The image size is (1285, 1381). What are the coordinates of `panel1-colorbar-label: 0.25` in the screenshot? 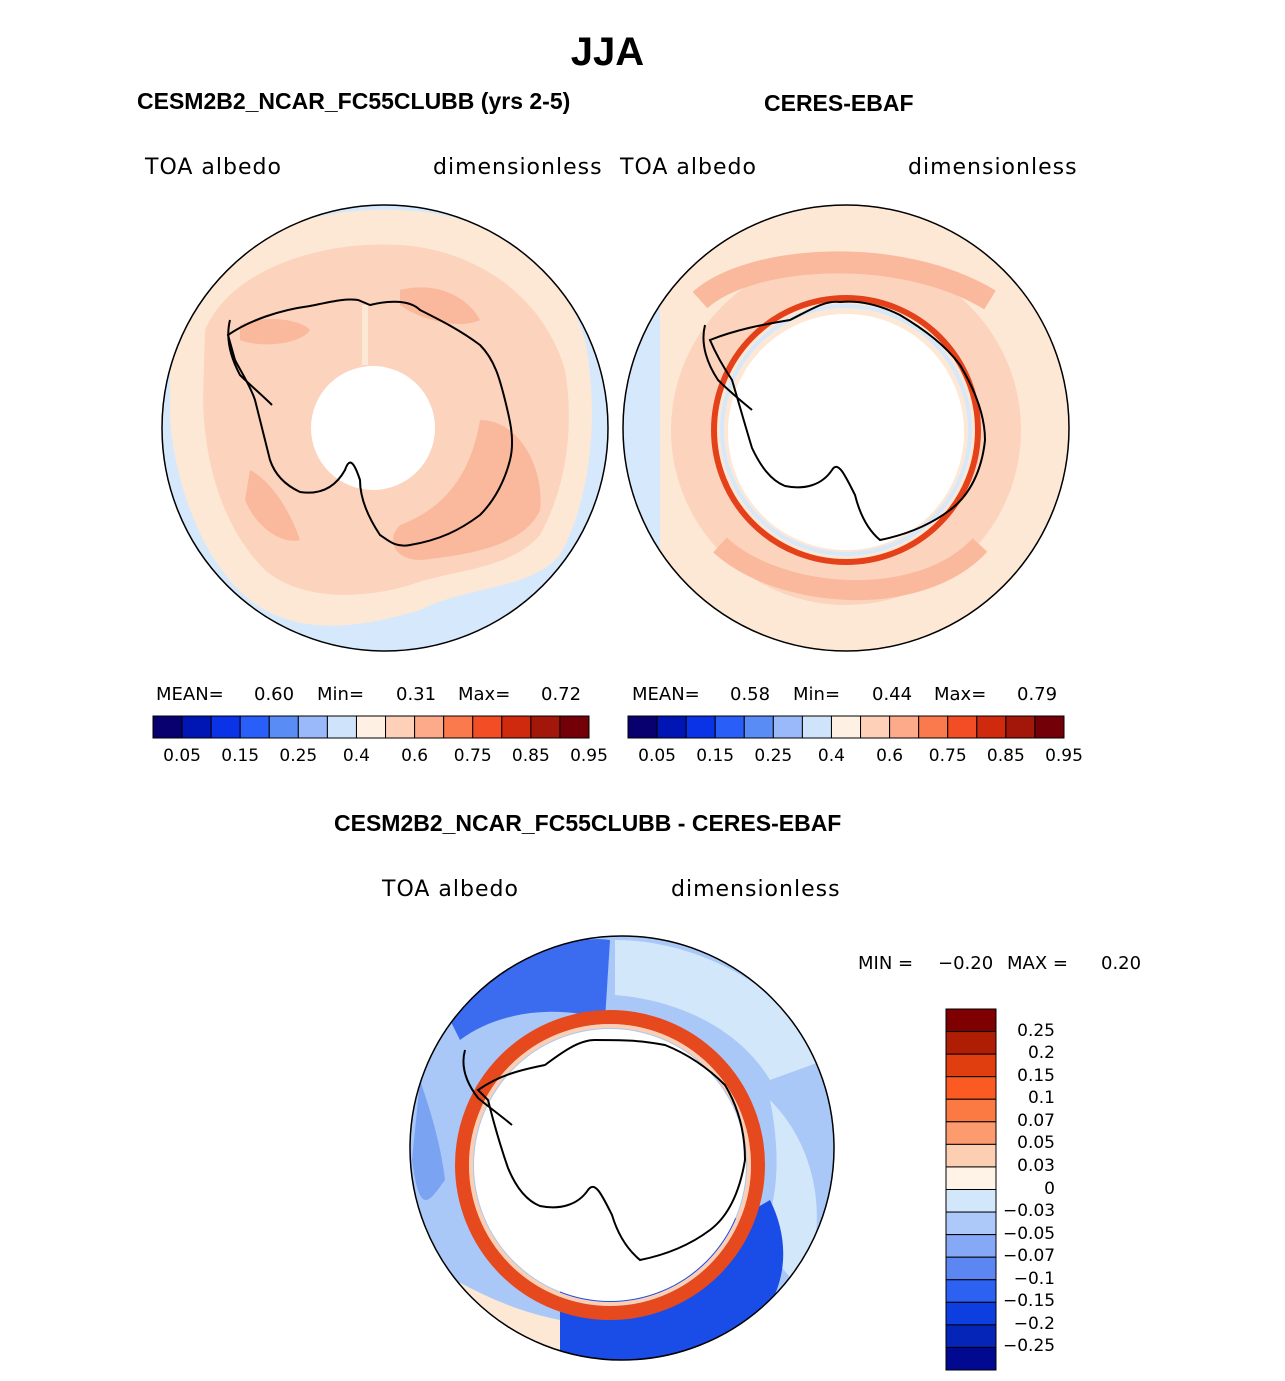 It's located at (298, 756).